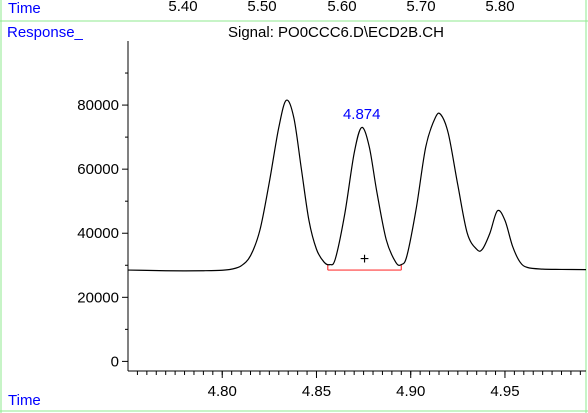 The height and width of the screenshot is (413, 588). Describe the element at coordinates (45, 32) in the screenshot. I see `response-axis-label: Response_` at that location.